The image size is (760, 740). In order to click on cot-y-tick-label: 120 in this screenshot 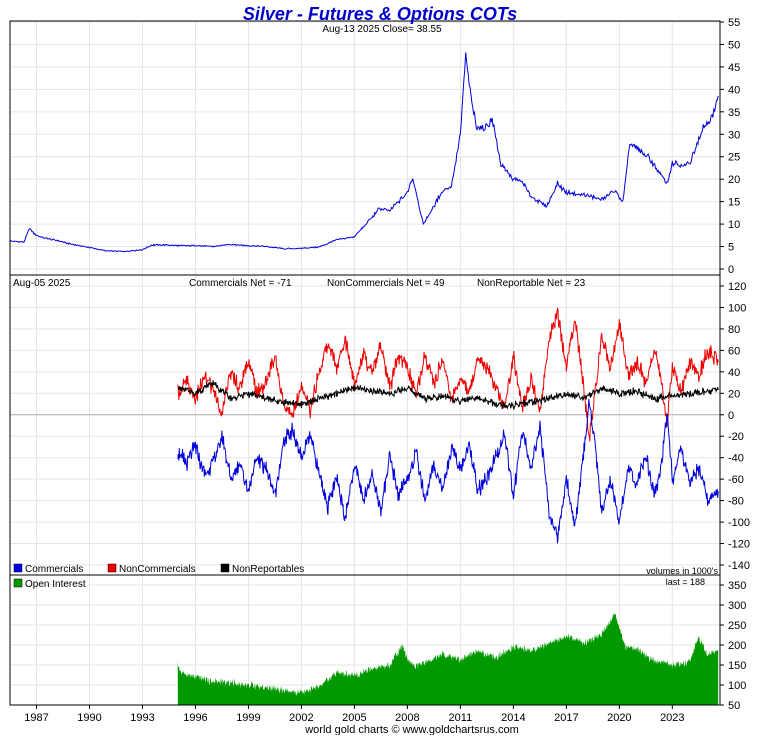, I will do `click(737, 287)`.